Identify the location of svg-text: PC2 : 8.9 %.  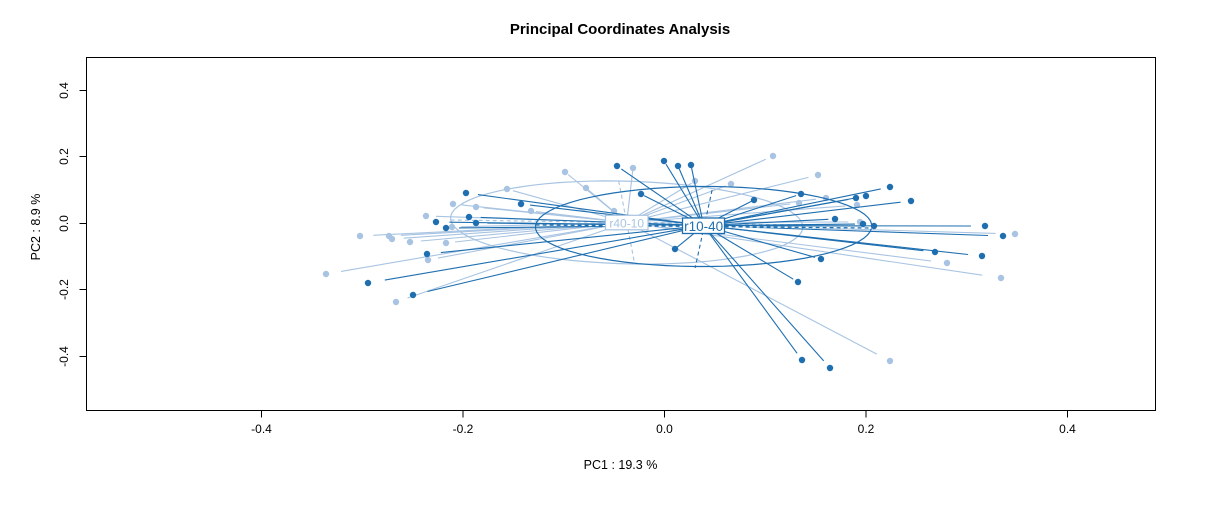
(36, 227).